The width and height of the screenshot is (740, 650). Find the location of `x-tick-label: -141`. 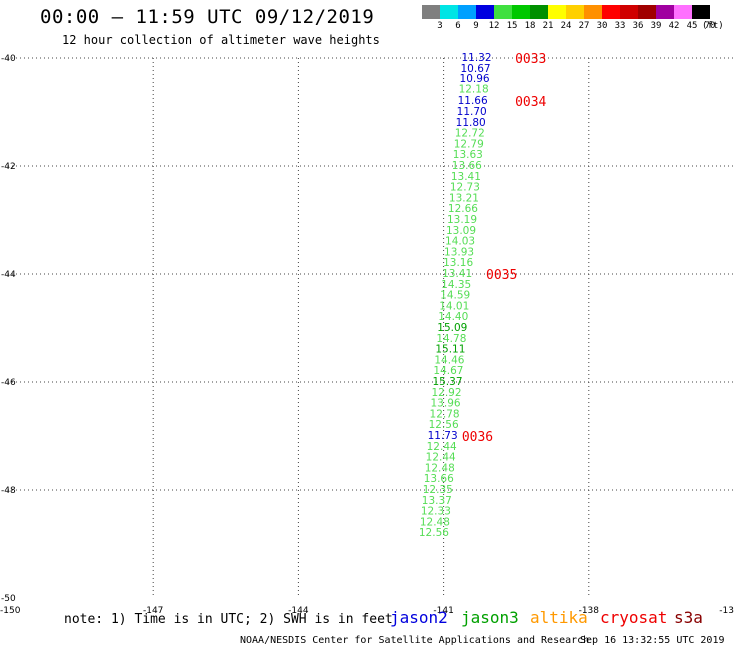

x-tick-label: -141 is located at coordinates (443, 611).